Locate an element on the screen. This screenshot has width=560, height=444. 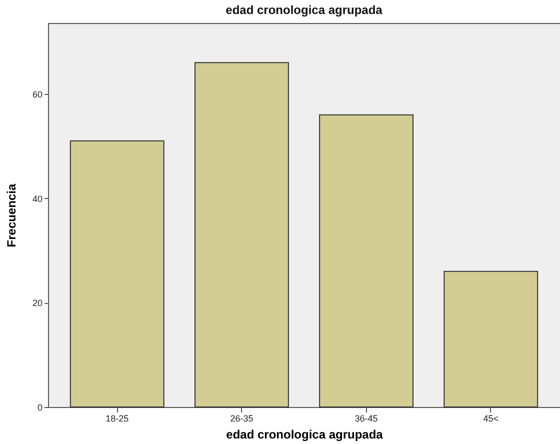
chart-title: edad cronologica agrupada is located at coordinates (304, 10).